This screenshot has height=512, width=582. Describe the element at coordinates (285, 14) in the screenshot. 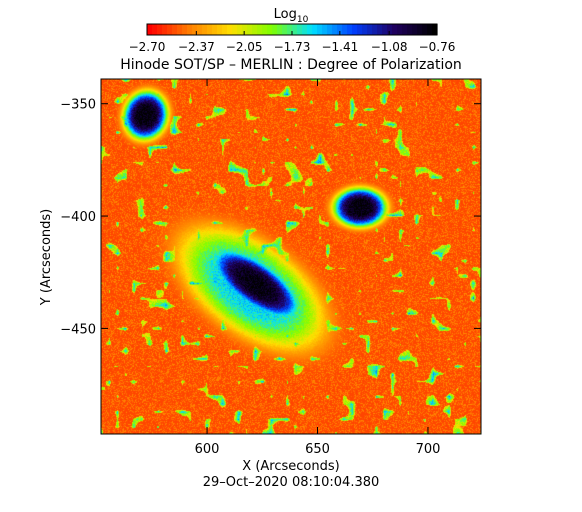

I see `colorbar-label-main: Log` at that location.